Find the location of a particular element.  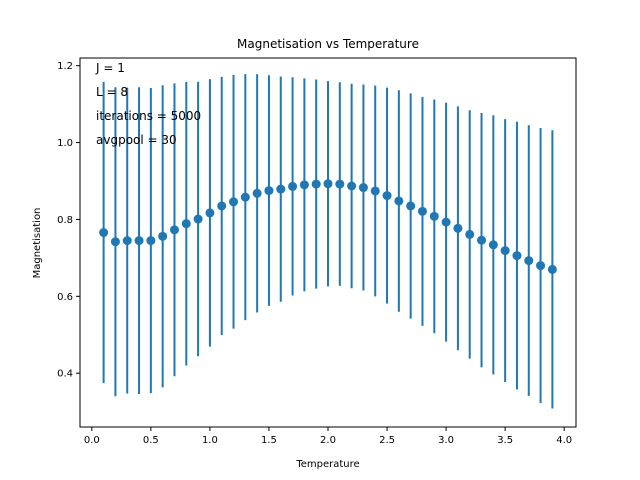

annotation-line: iterations = 5000 is located at coordinates (148, 116).